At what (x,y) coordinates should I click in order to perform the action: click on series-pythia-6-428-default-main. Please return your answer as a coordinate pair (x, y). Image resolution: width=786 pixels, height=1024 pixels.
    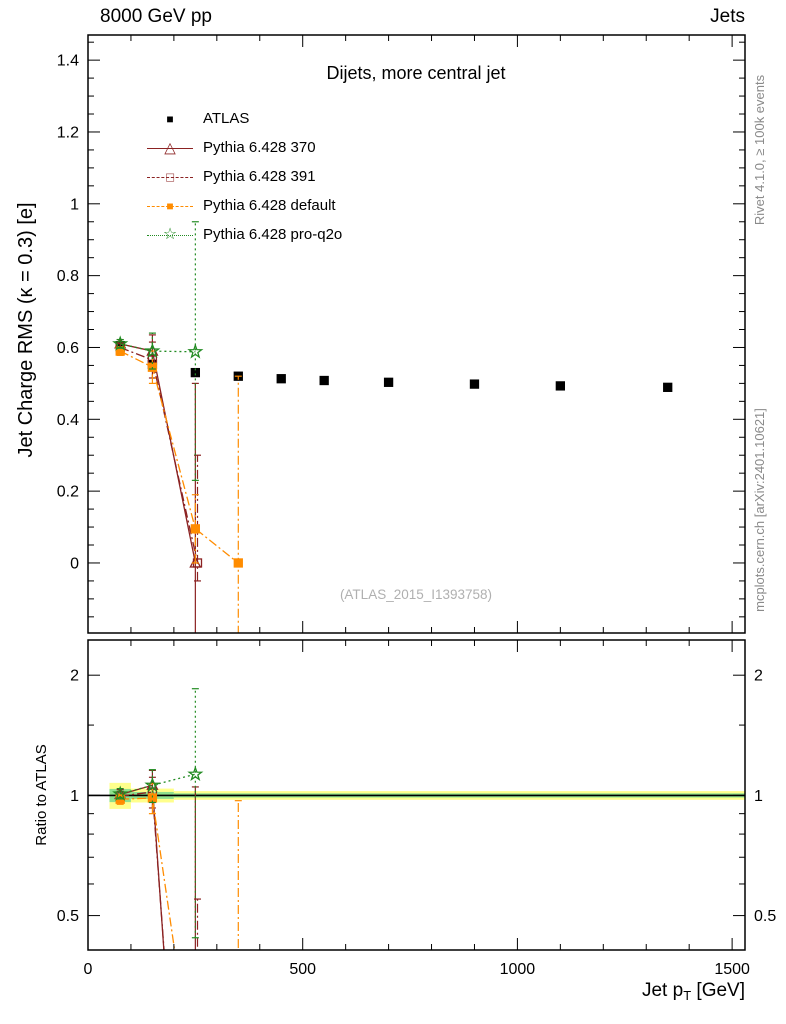
    Looking at the image, I should click on (179, 489).